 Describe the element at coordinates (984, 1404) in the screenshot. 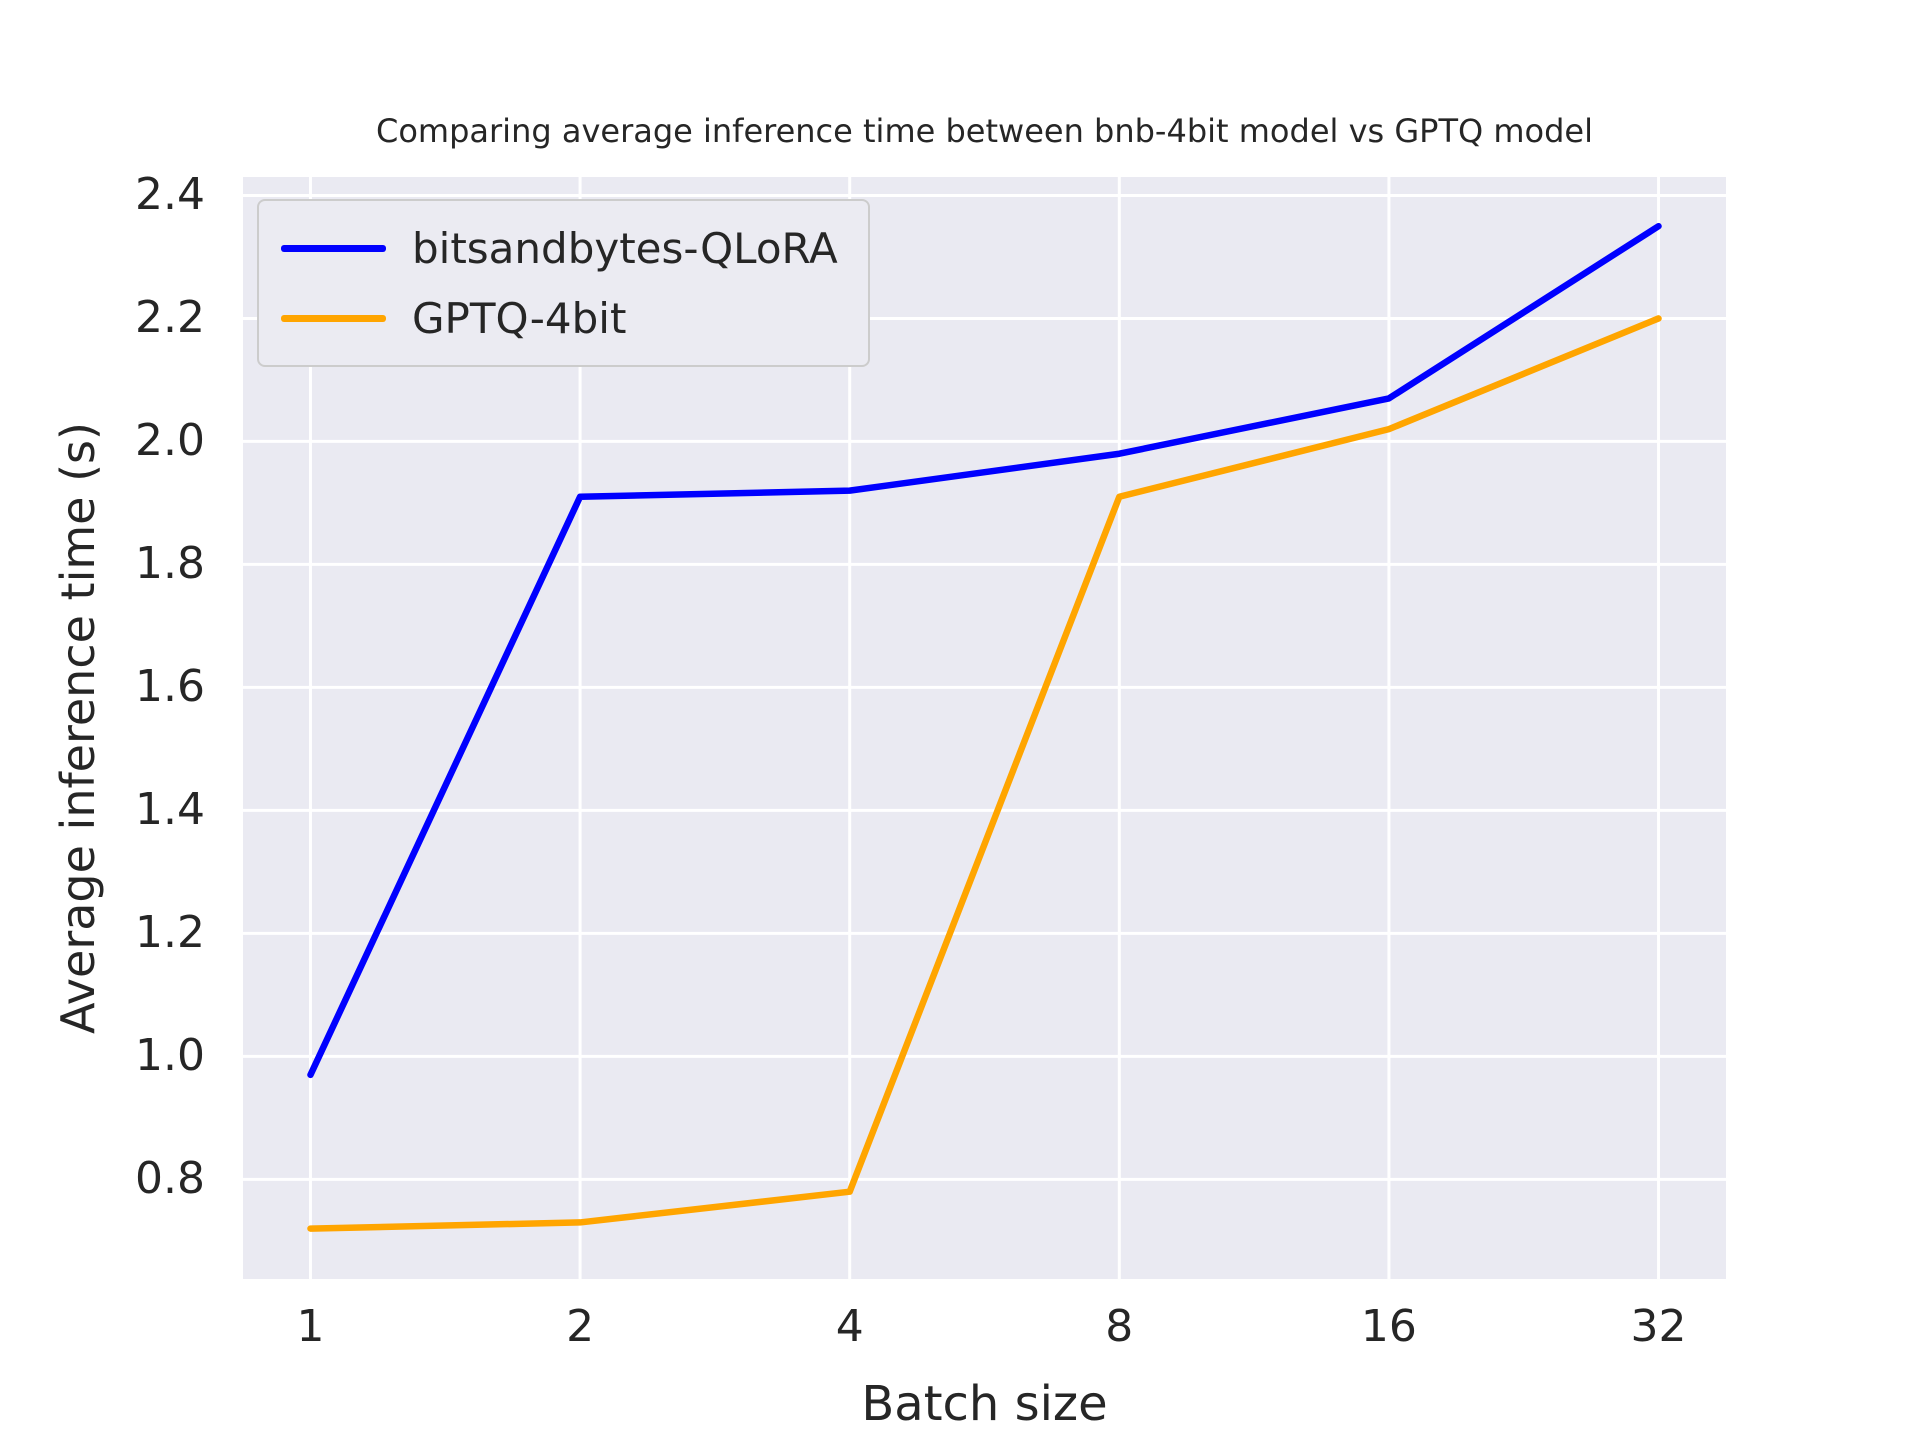

I see `x-axis-label: Batch size` at that location.